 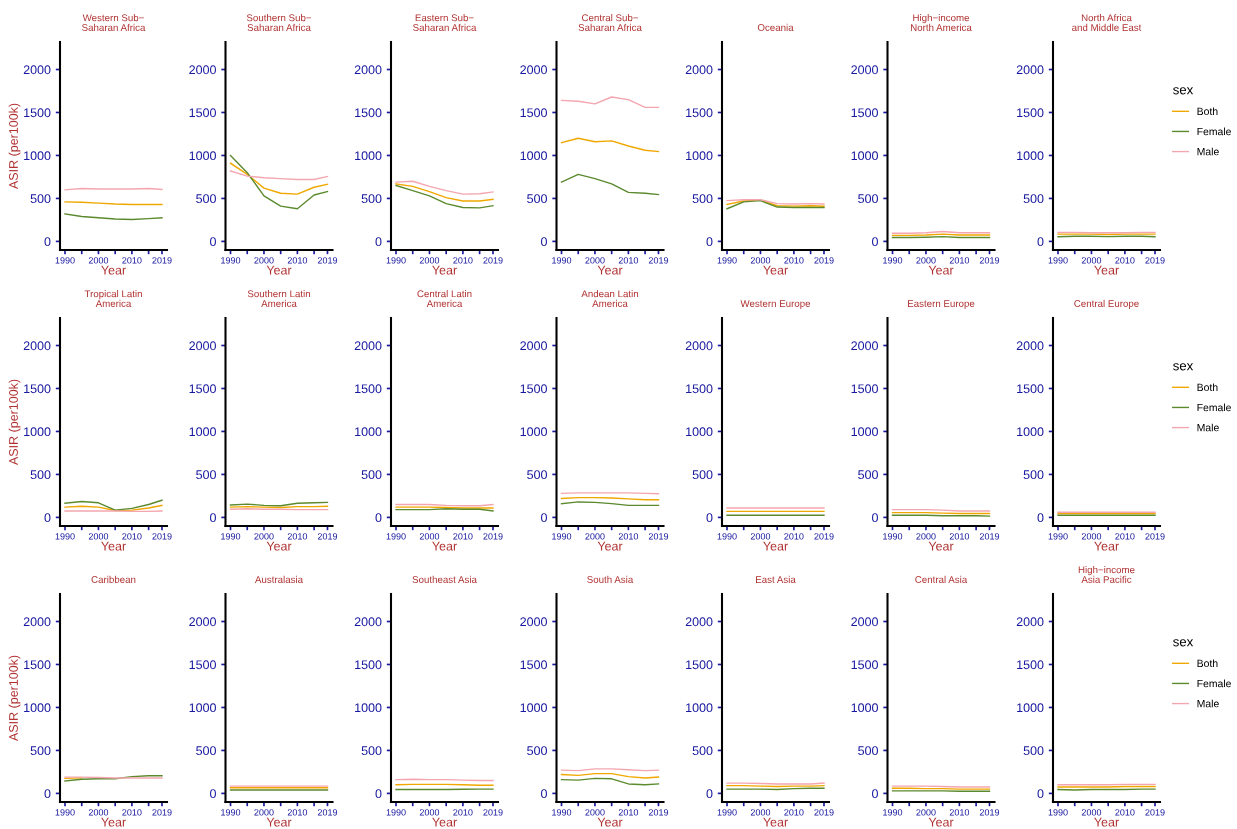 I want to click on chart-title: Tropical Latin America, so click(x=113, y=298).